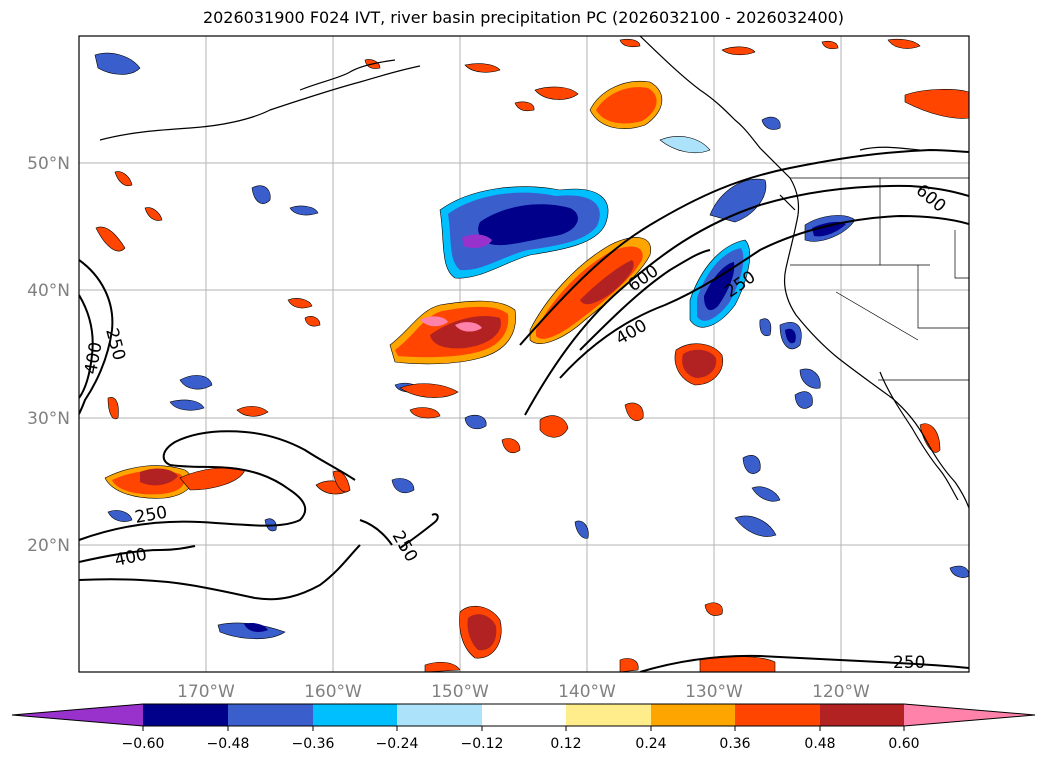 The width and height of the screenshot is (1047, 765). I want to click on lon-label-170w: 170°W, so click(206, 692).